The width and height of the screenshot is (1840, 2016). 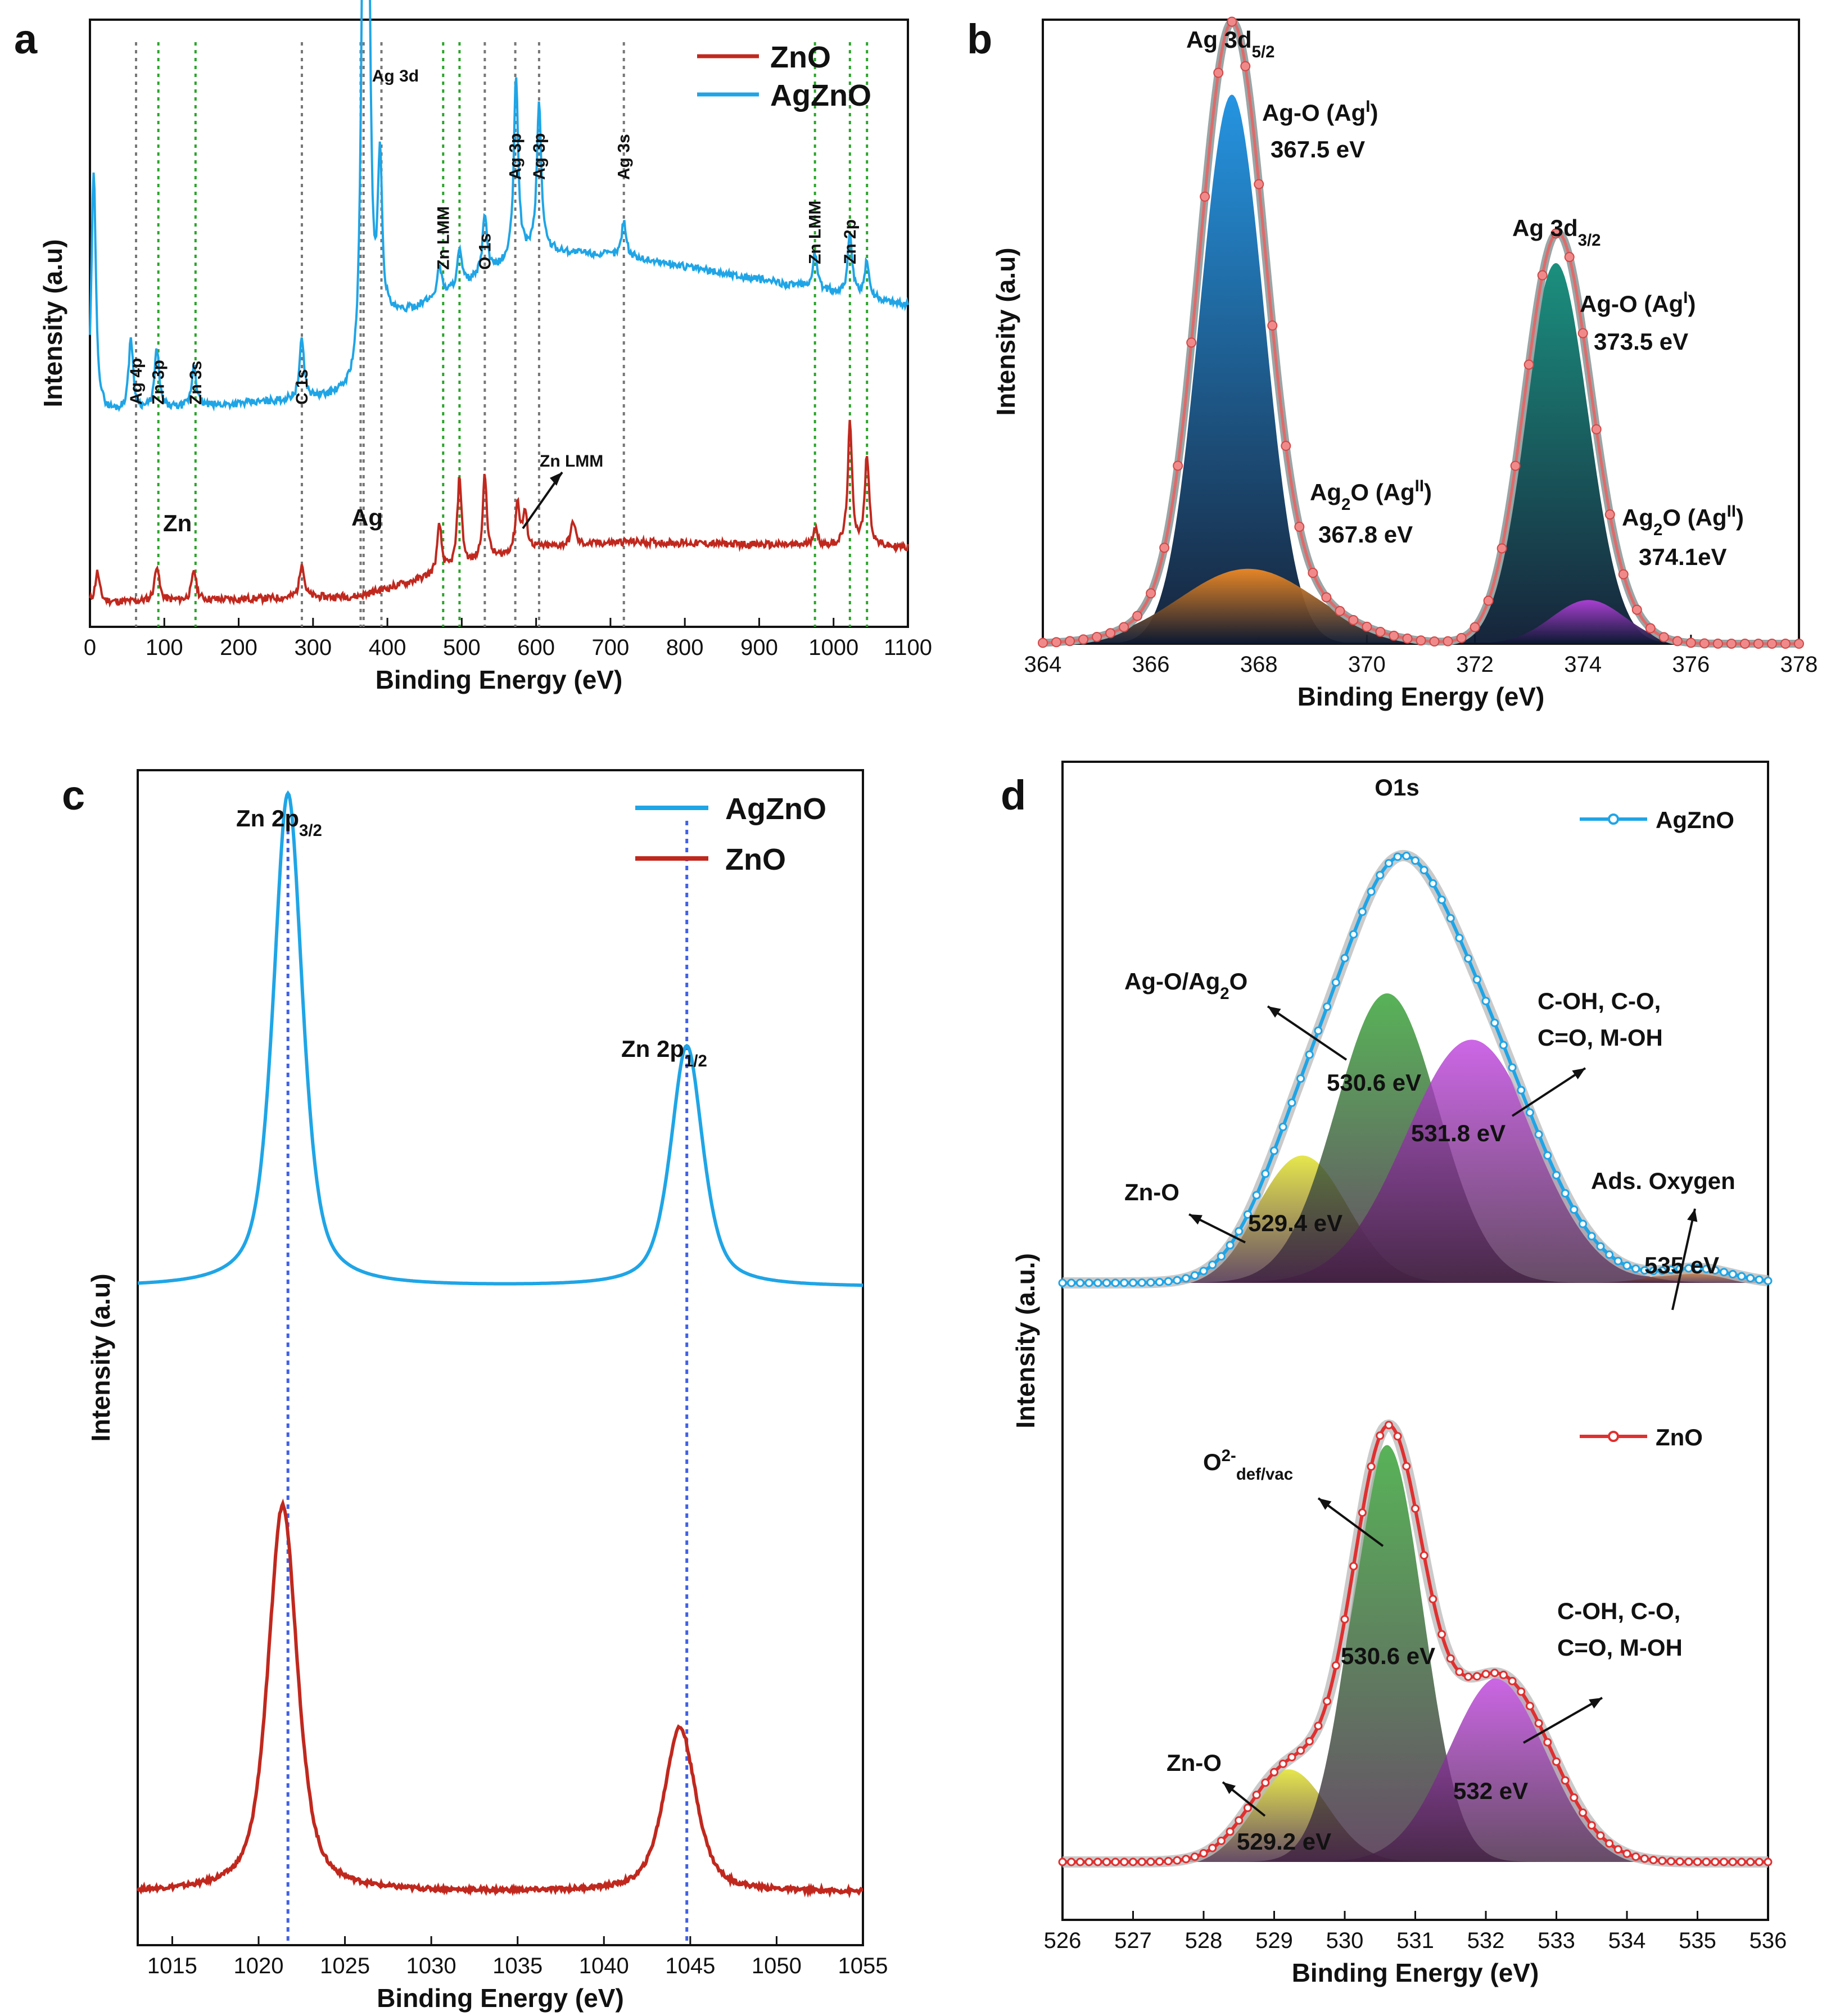 What do you see at coordinates (1365, 534) in the screenshot?
I see `label-ag2o-1-value: 367.8 eV` at bounding box center [1365, 534].